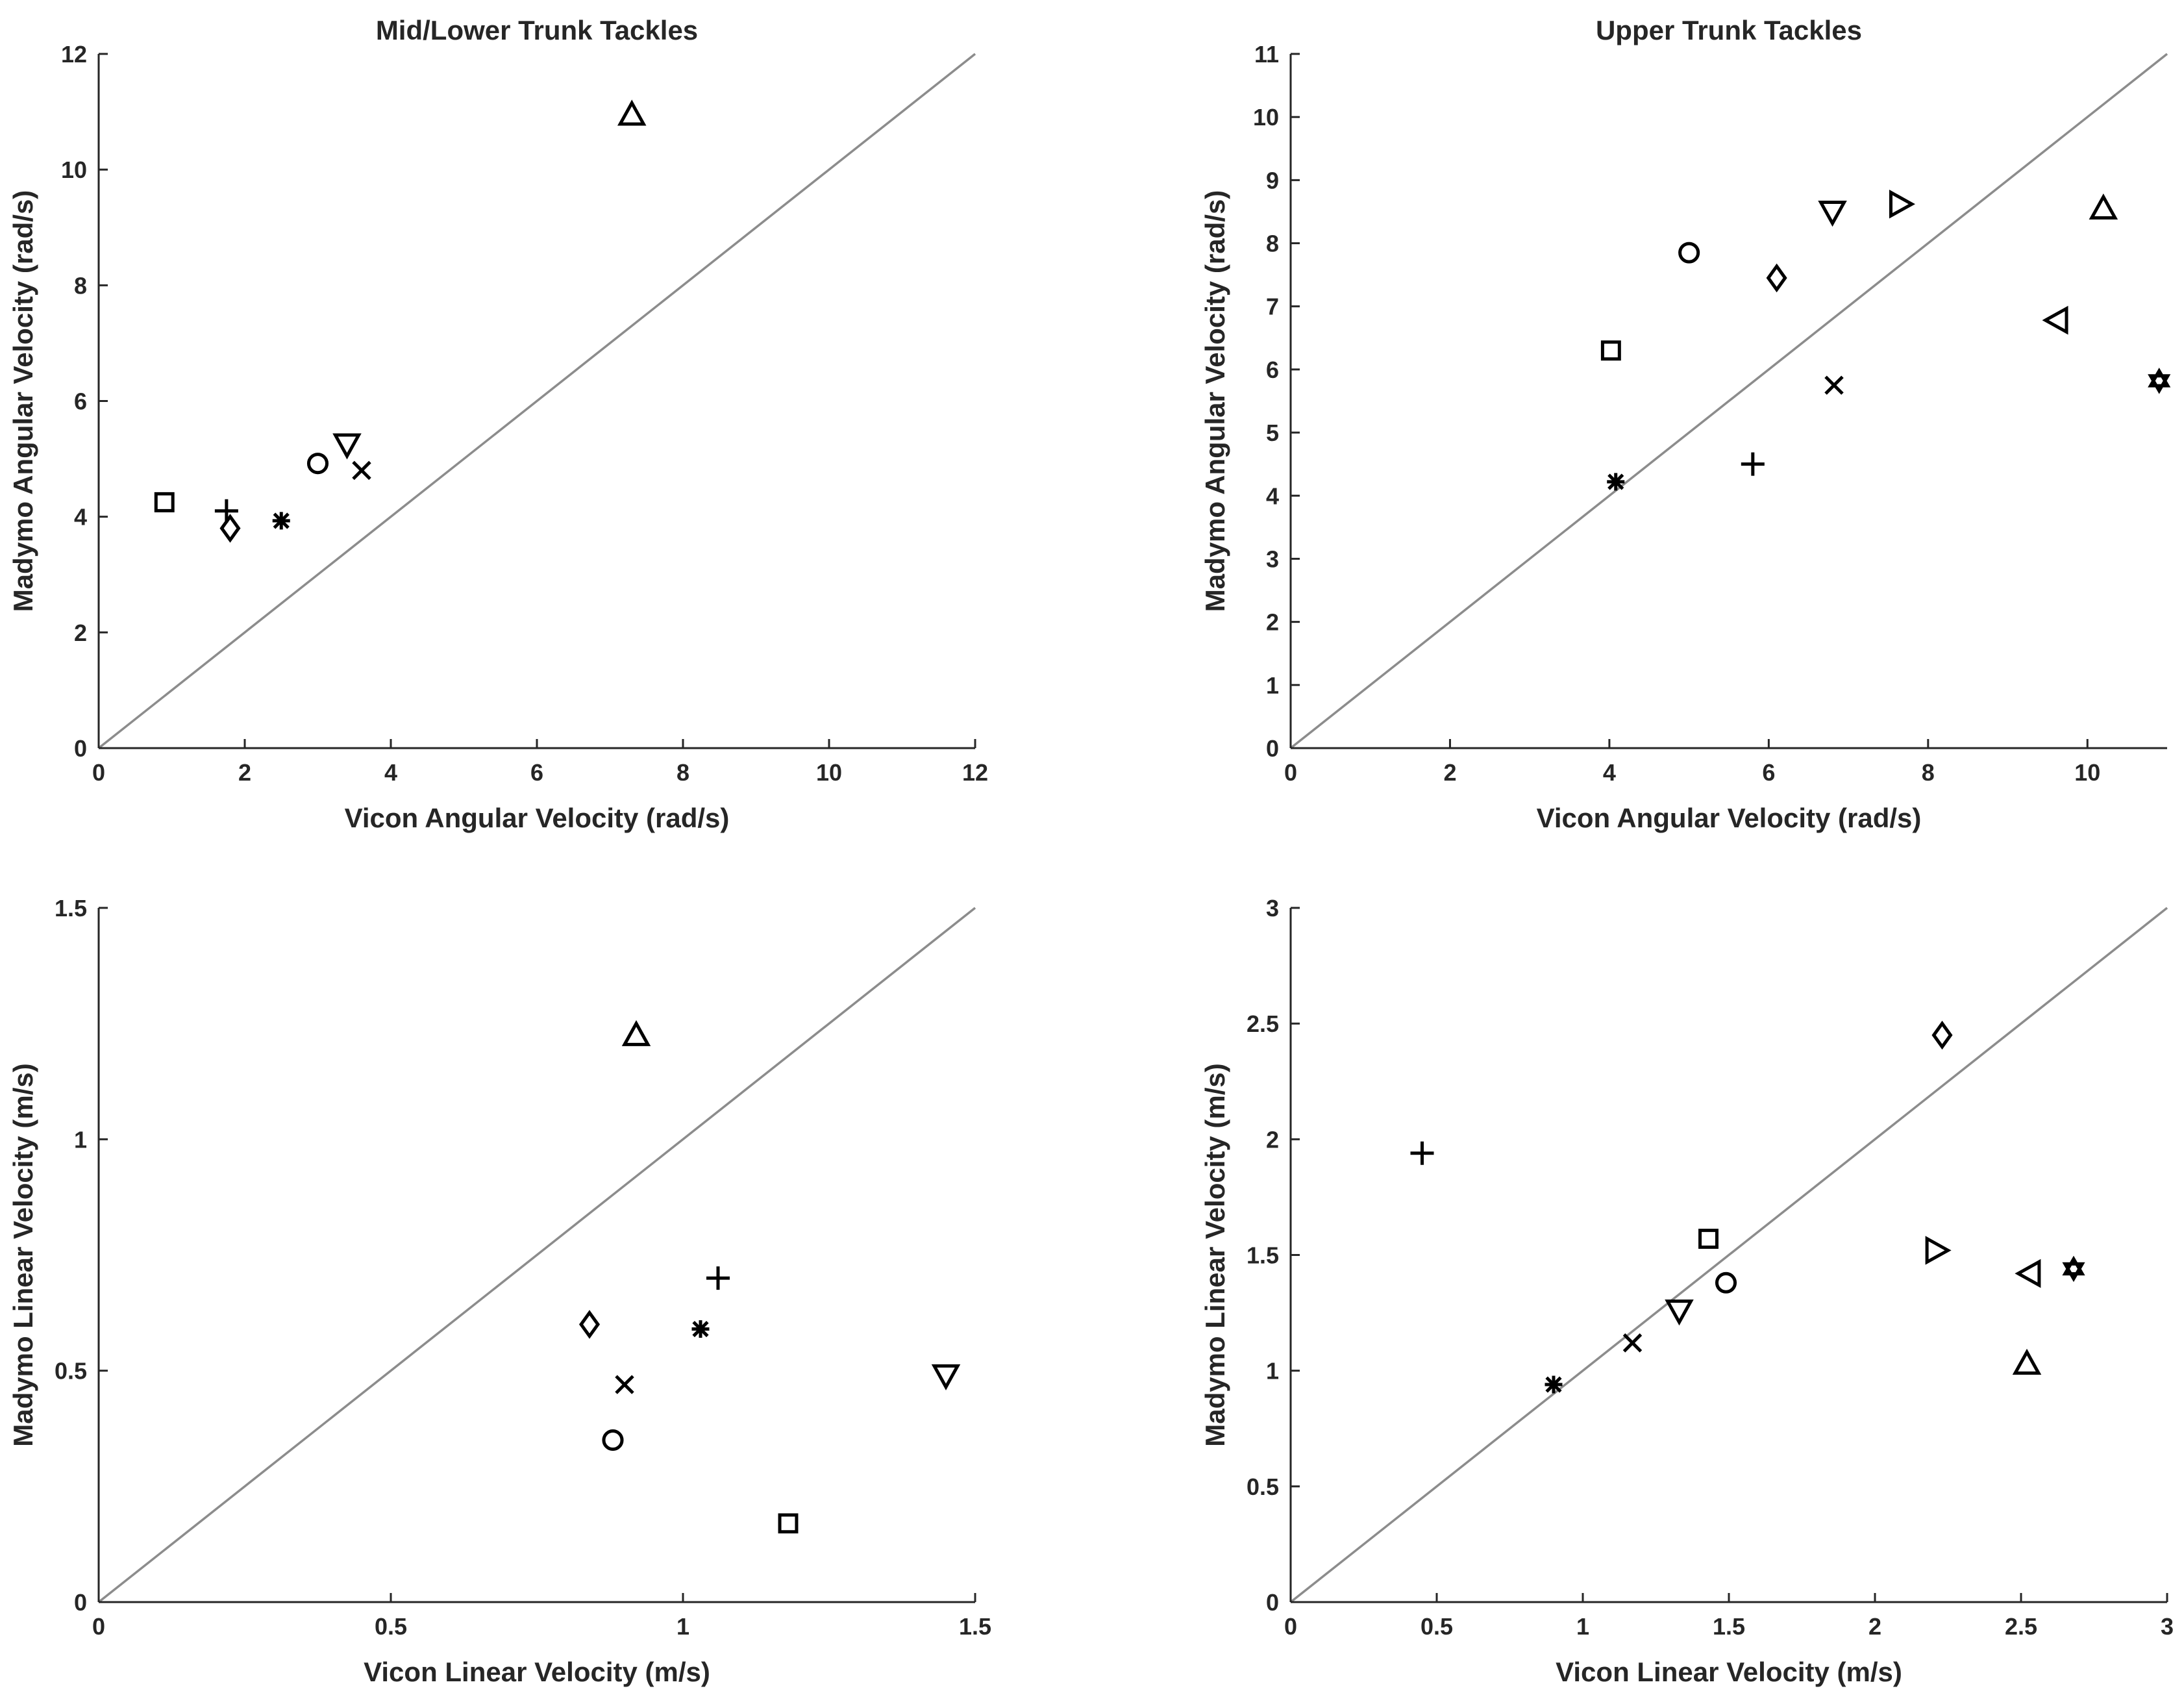  What do you see at coordinates (1266, 55) in the screenshot?
I see `y-tick-label: 11` at bounding box center [1266, 55].